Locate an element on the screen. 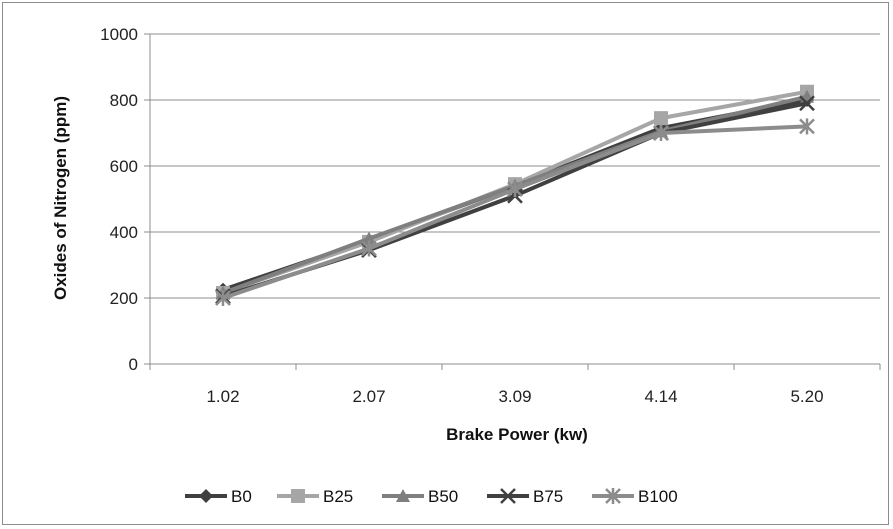 This screenshot has width=893, height=529. legend: B0 B25 B50 B75 B100 is located at coordinates (431, 496).